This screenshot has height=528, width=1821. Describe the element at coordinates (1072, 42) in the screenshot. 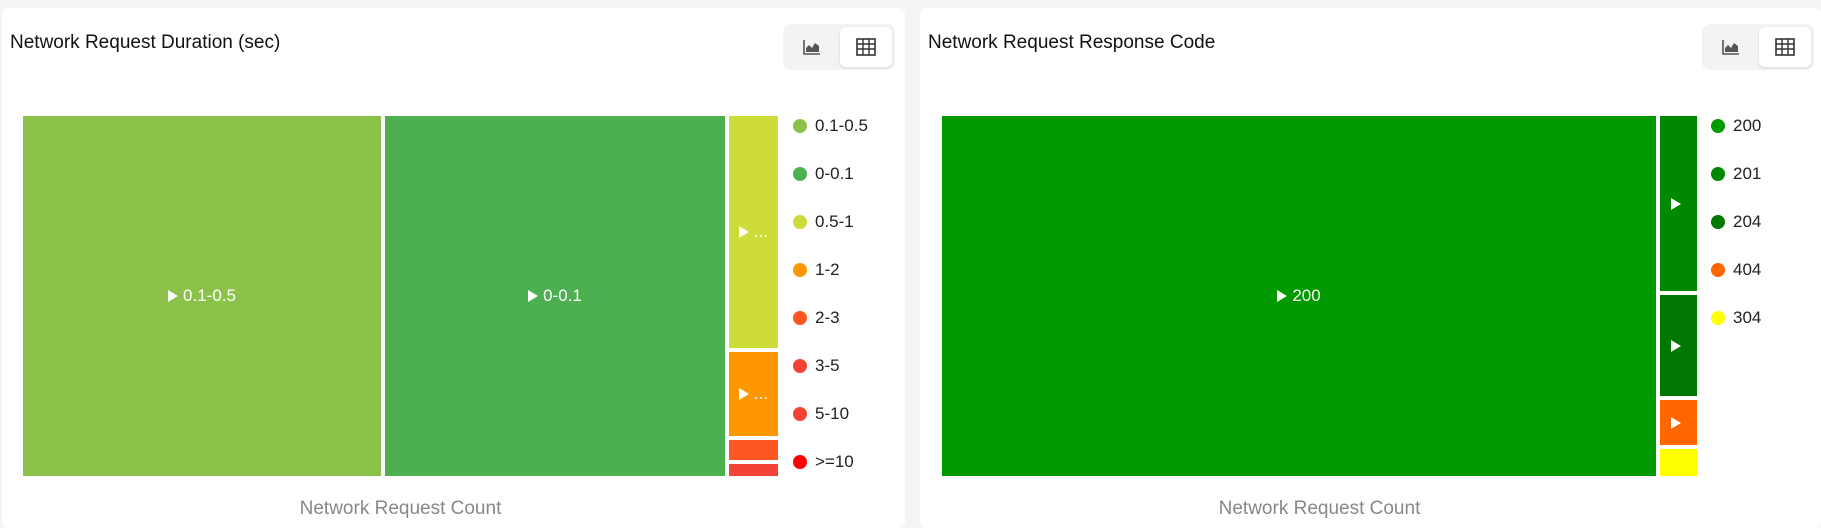

I see `panel-title: Network Request Response Code` at that location.